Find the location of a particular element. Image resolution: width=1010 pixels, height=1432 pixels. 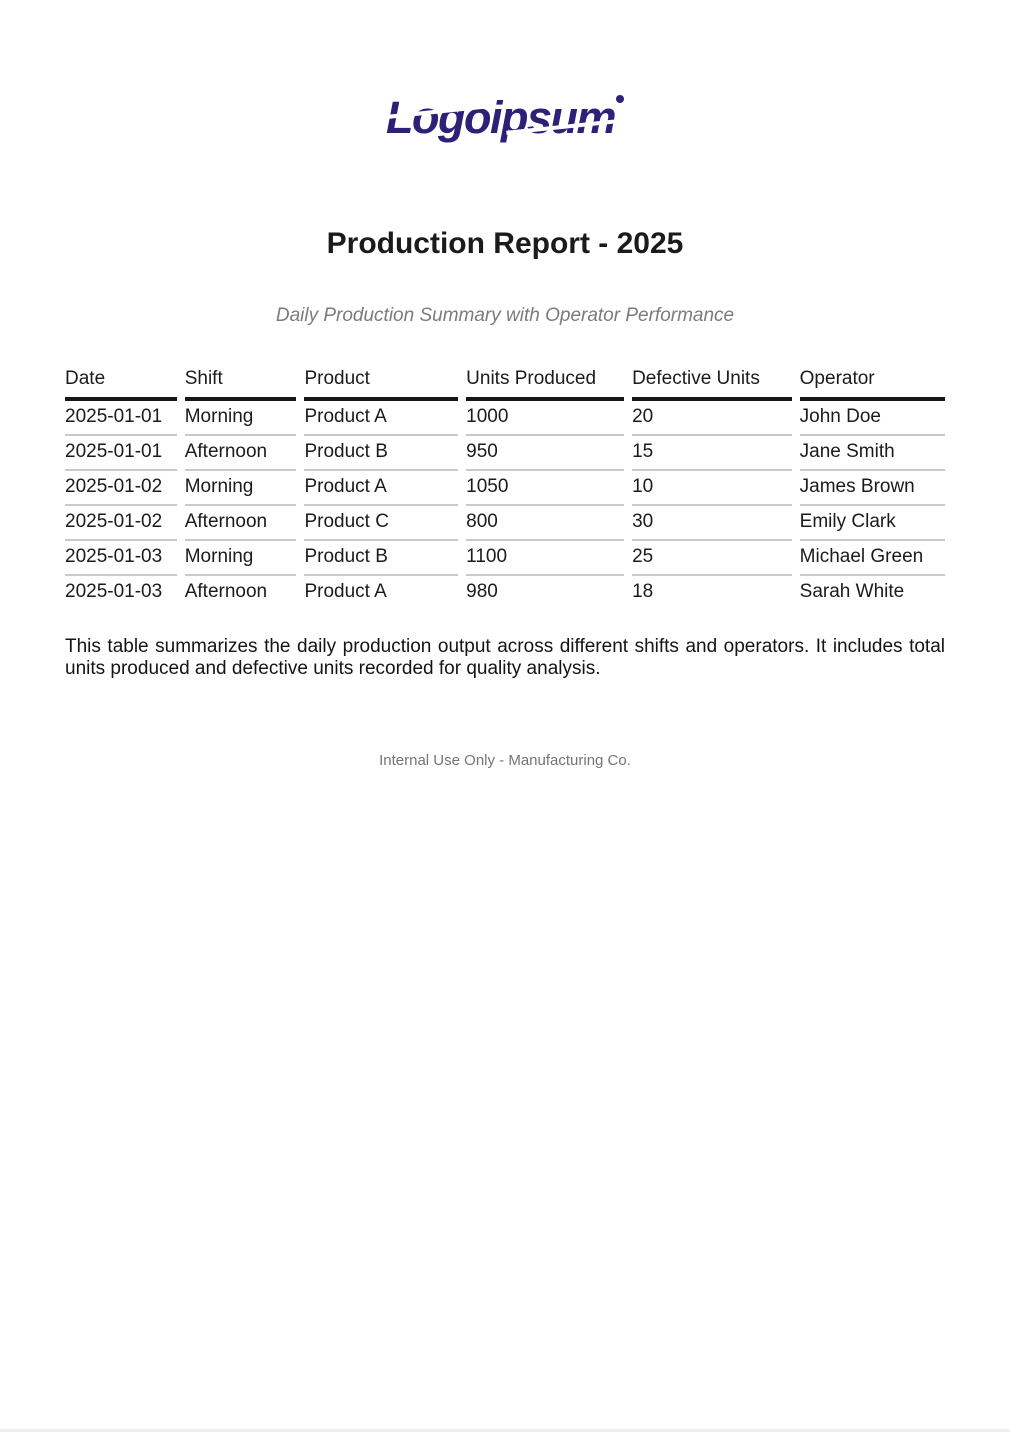

cell-defective-units: 25 is located at coordinates (712, 558).